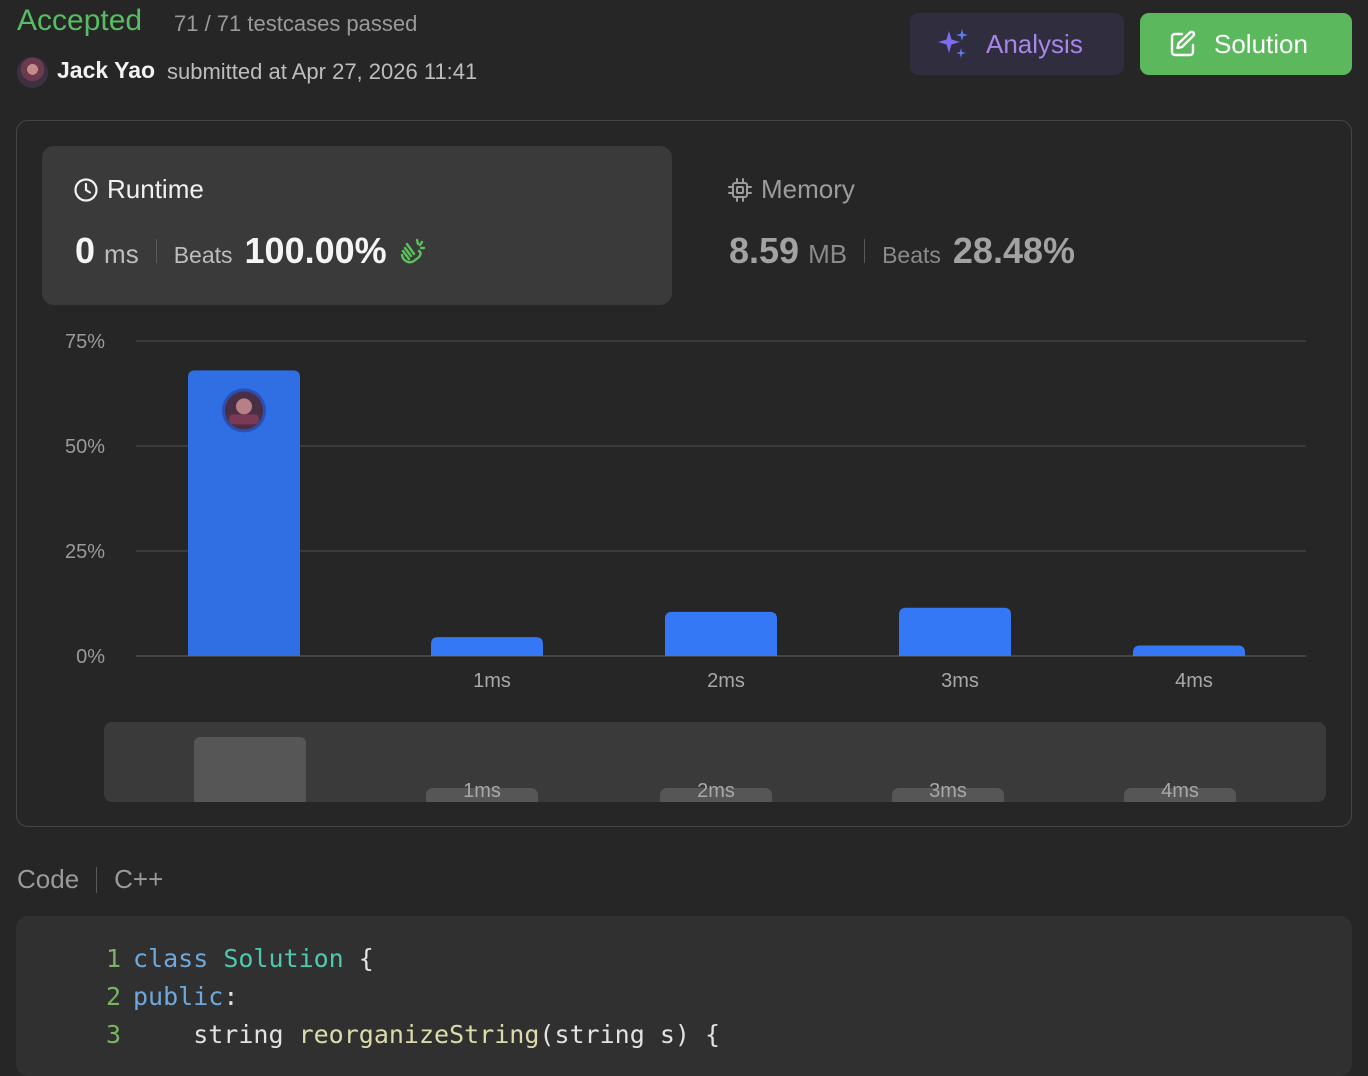 This screenshot has height=1076, width=1368. What do you see at coordinates (244, 406) in the screenshot?
I see `user-marker-face` at bounding box center [244, 406].